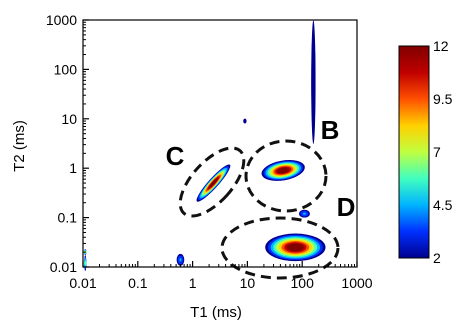 The image size is (459, 322). What do you see at coordinates (73, 168) in the screenshot?
I see `y-tick-label: 1` at bounding box center [73, 168].